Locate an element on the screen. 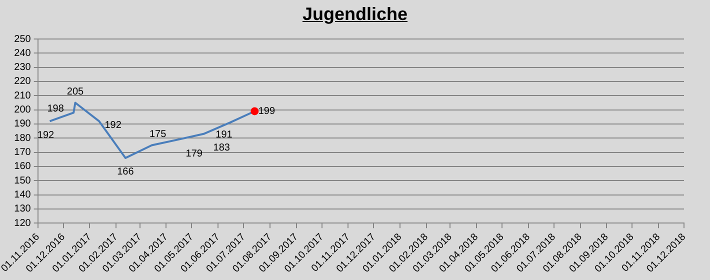 This screenshot has width=710, height=280. y-tick-label: 250 is located at coordinates (23, 39).